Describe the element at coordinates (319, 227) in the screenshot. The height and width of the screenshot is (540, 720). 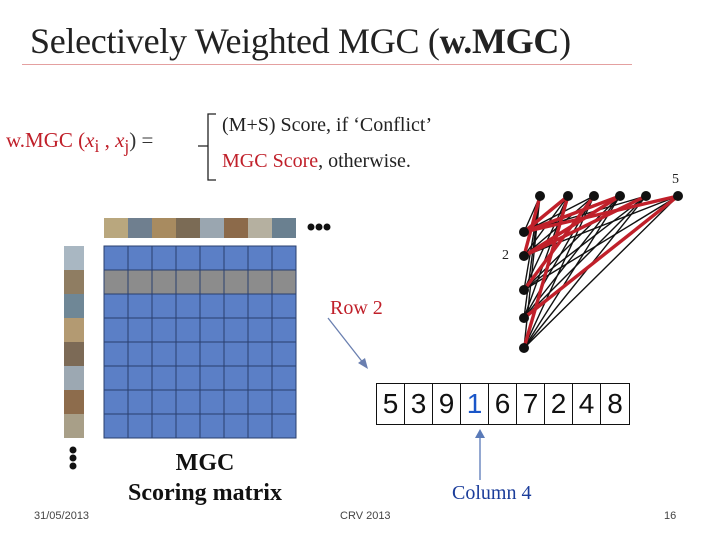
I see `strip-ellipsis-top` at that location.